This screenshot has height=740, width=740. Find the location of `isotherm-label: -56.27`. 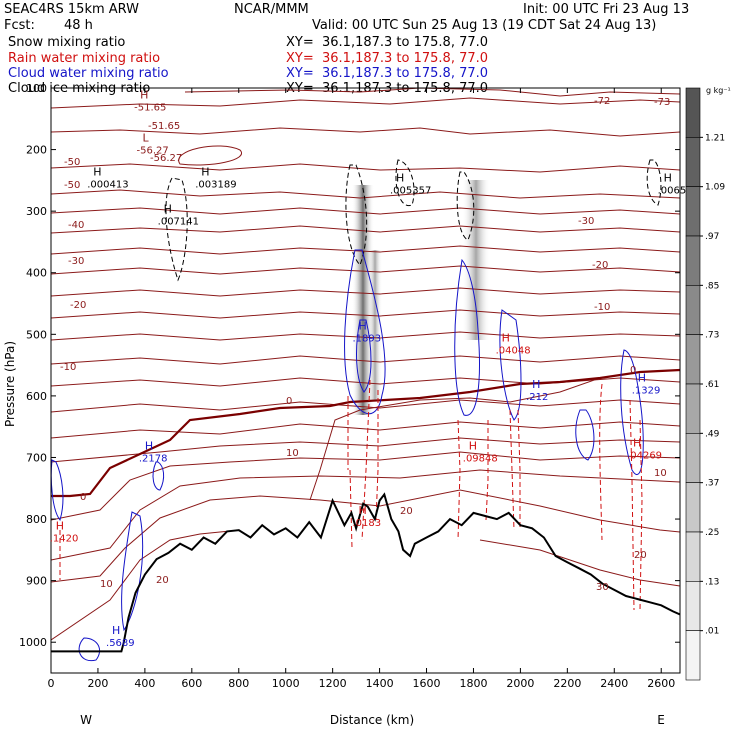

isotherm-label: -56.27 is located at coordinates (166, 158).